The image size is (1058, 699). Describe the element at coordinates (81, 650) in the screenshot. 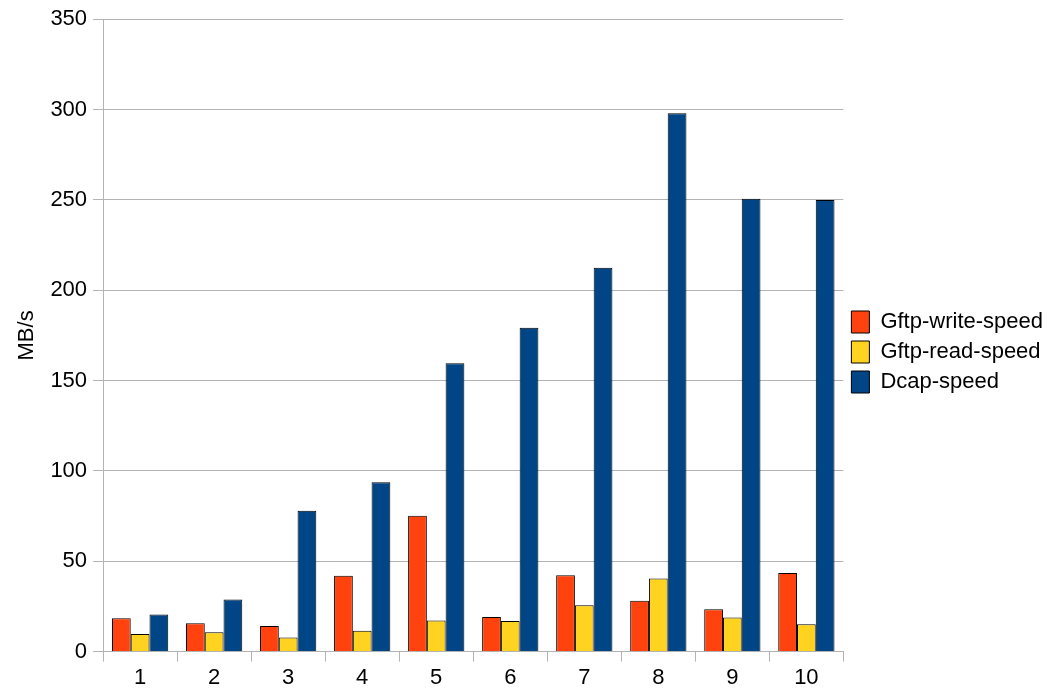

I see `y-tick-label: 0` at that location.